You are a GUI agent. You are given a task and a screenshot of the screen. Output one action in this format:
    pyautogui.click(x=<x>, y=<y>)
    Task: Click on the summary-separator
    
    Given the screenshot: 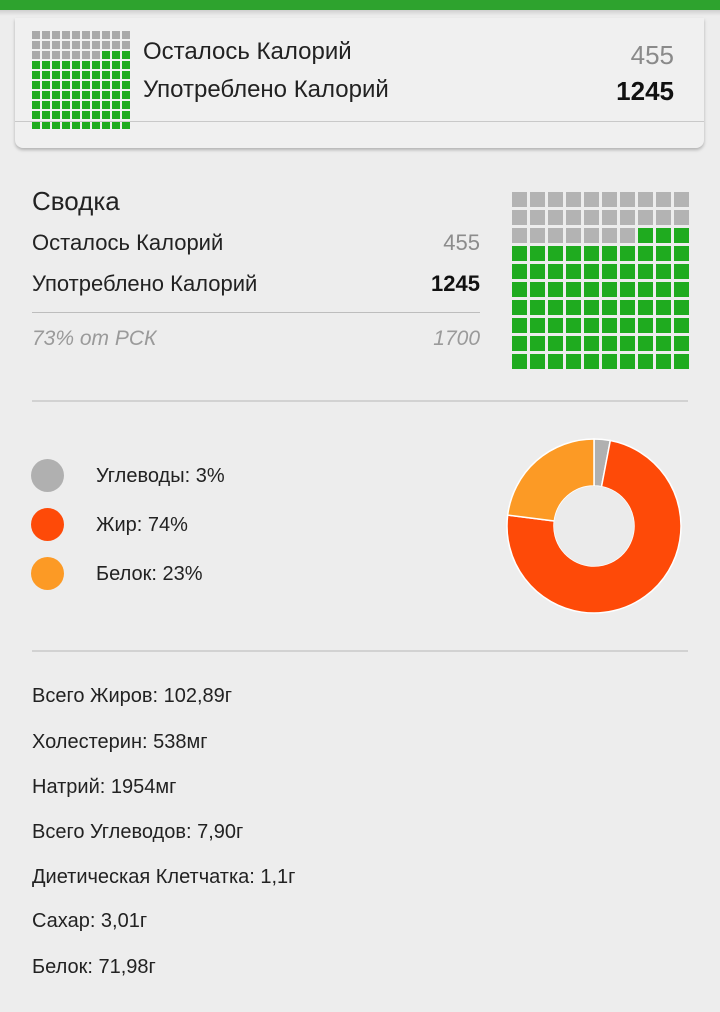 What is the action you would take?
    pyautogui.click(x=256, y=312)
    